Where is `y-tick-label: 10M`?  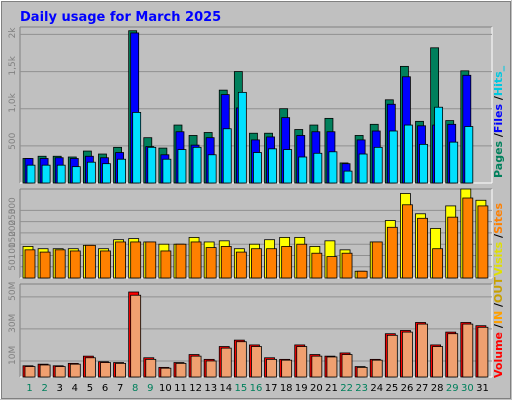
y-tick-label: 10M is located at coordinates (13, 355).